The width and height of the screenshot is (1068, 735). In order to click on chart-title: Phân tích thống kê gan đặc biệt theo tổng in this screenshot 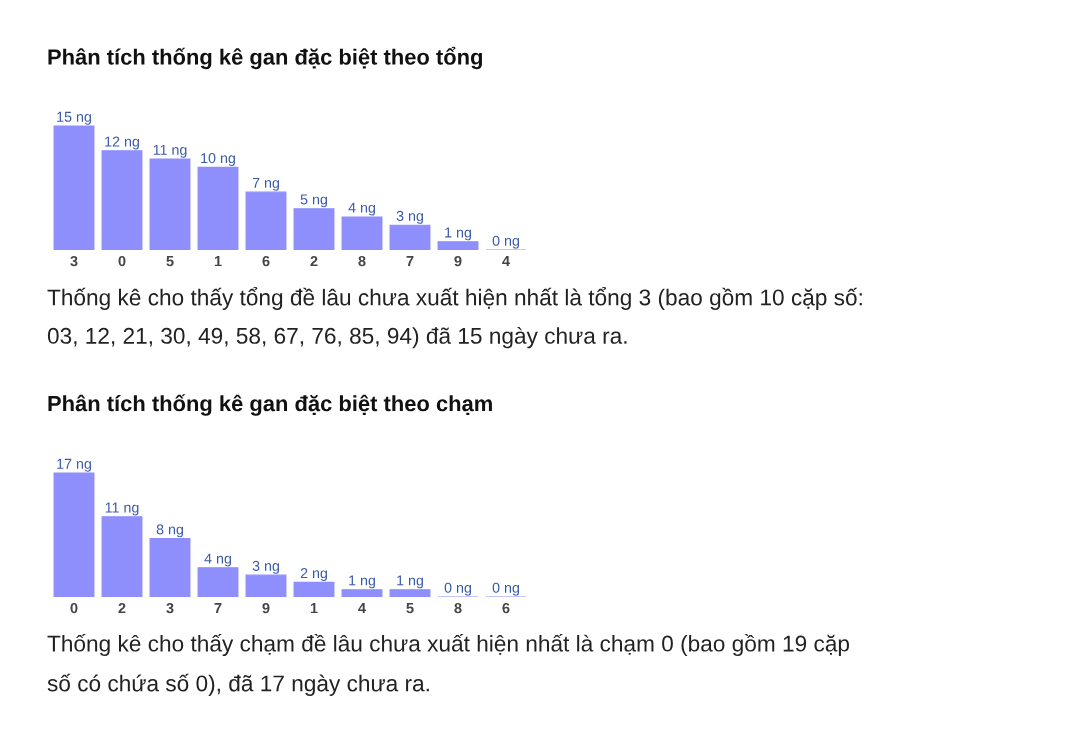, I will do `click(265, 58)`.